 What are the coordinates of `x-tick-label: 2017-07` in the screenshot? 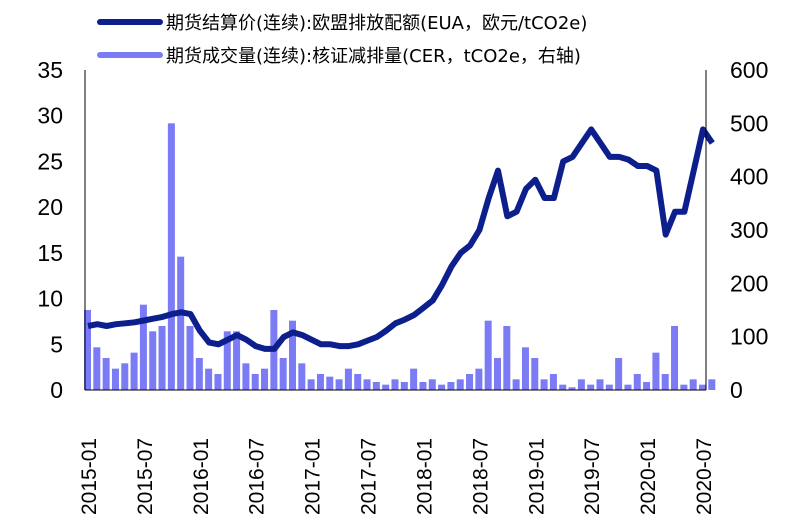 It's located at (369, 476).